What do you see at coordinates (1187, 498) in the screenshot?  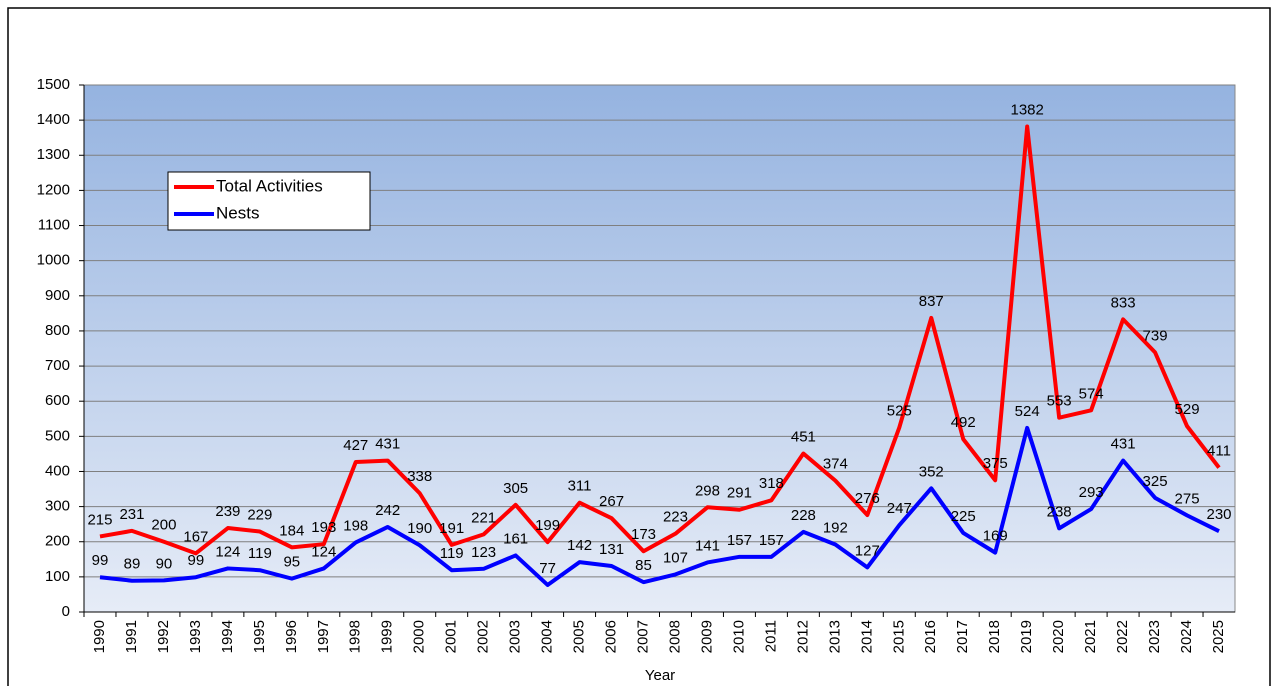 I see `data-label: 275` at bounding box center [1187, 498].